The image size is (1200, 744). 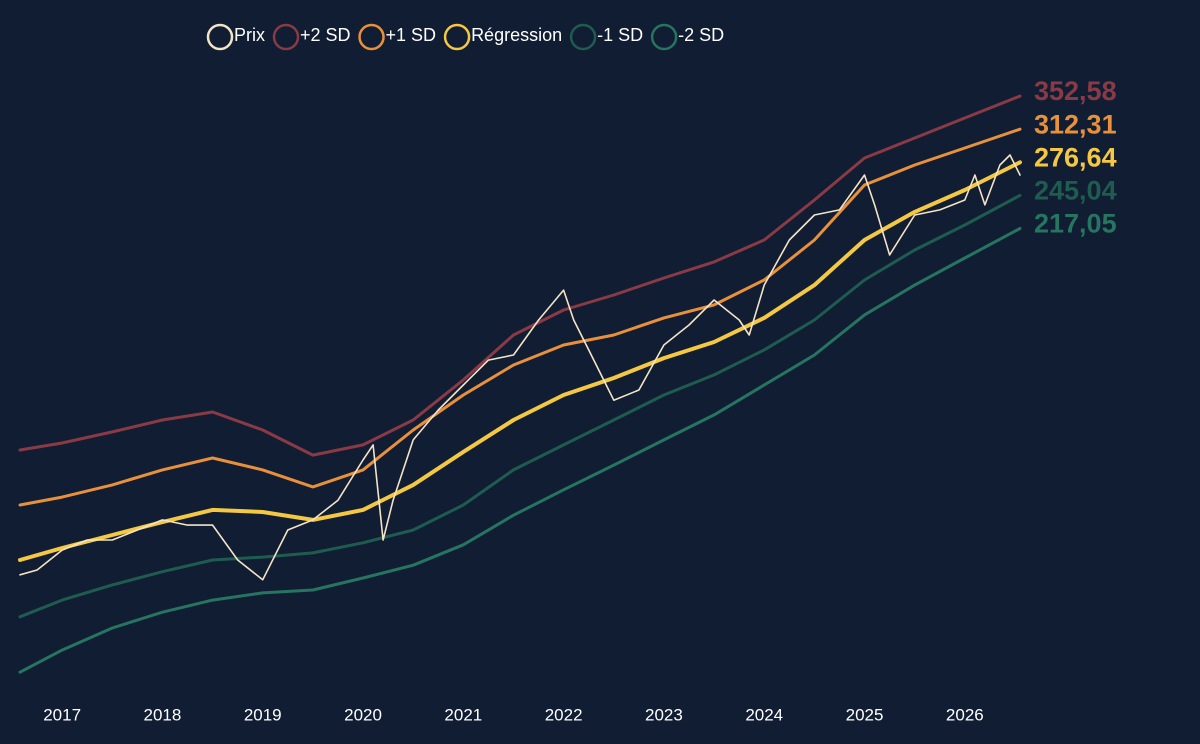 What do you see at coordinates (764, 714) in the screenshot?
I see `x-tick-label: 2024` at bounding box center [764, 714].